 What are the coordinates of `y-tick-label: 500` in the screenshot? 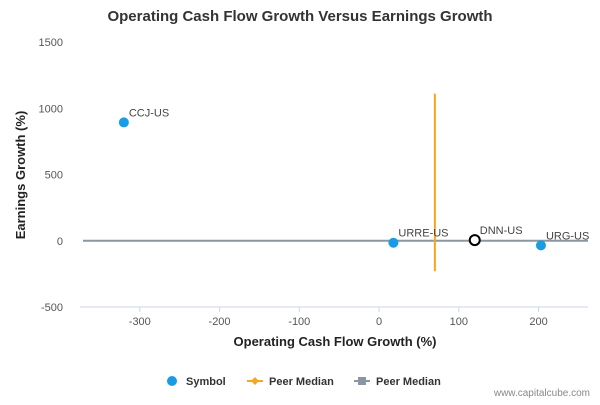 It's located at (54, 176).